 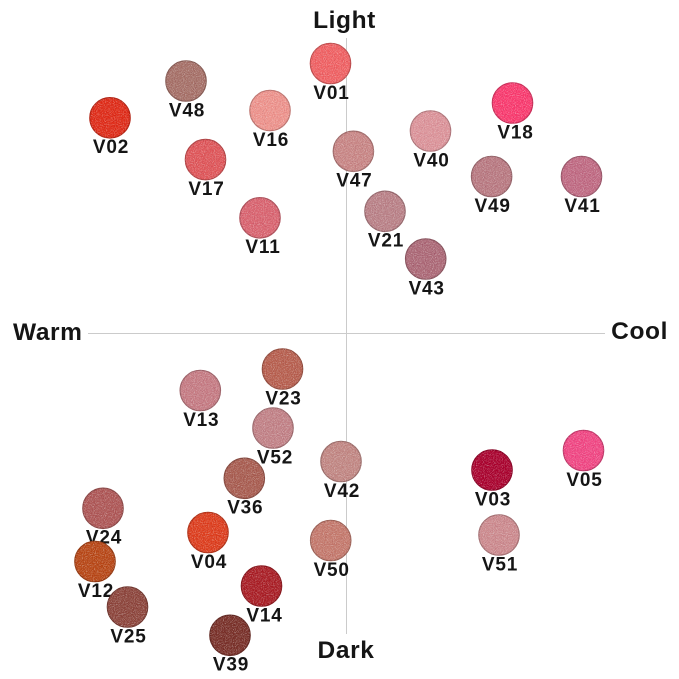 I want to click on svg-text: V51, so click(x=500, y=564).